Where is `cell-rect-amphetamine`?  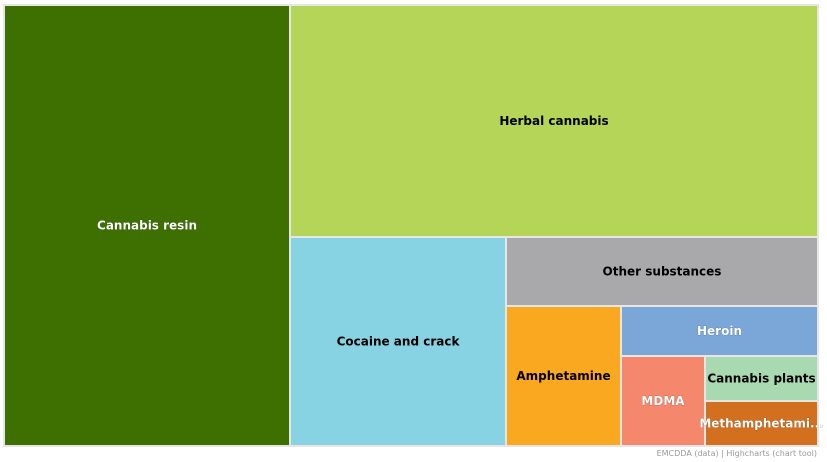 cell-rect-amphetamine is located at coordinates (563, 376).